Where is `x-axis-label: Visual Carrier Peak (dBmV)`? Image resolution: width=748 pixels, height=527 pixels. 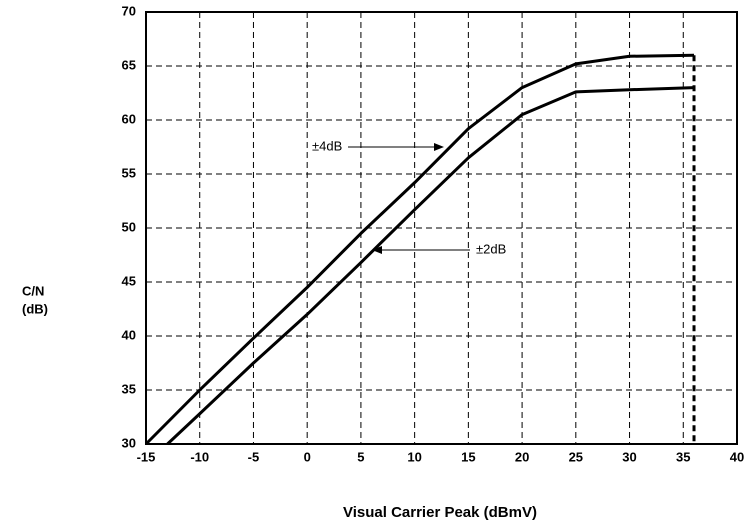 x-axis-label: Visual Carrier Peak (dBmV) is located at coordinates (440, 512).